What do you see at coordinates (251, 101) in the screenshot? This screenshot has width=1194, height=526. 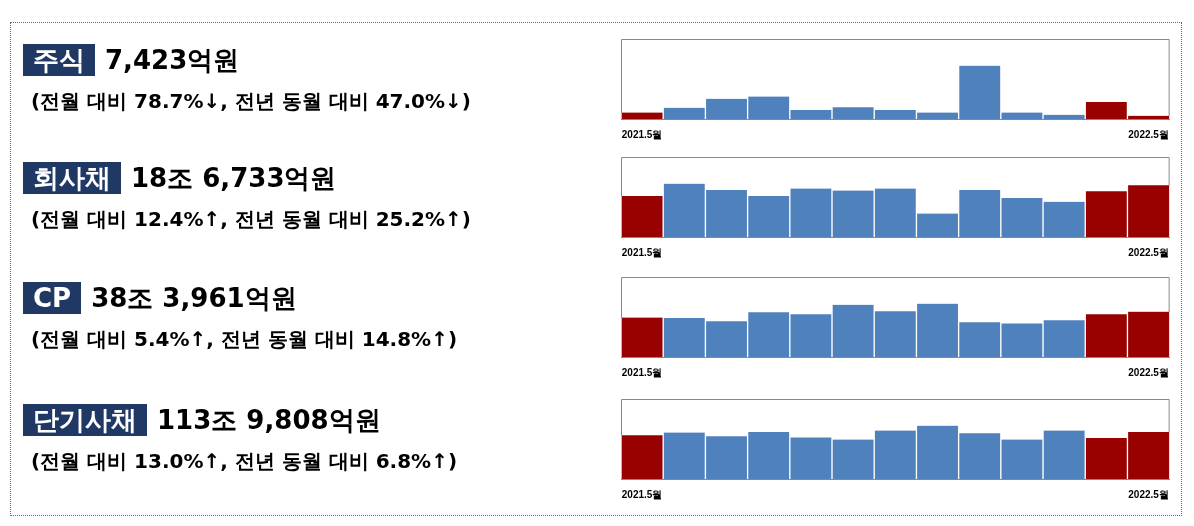 I see `text: (전월 대비 78.7%↓, 전년 동월 대비 47.0%↓)` at bounding box center [251, 101].